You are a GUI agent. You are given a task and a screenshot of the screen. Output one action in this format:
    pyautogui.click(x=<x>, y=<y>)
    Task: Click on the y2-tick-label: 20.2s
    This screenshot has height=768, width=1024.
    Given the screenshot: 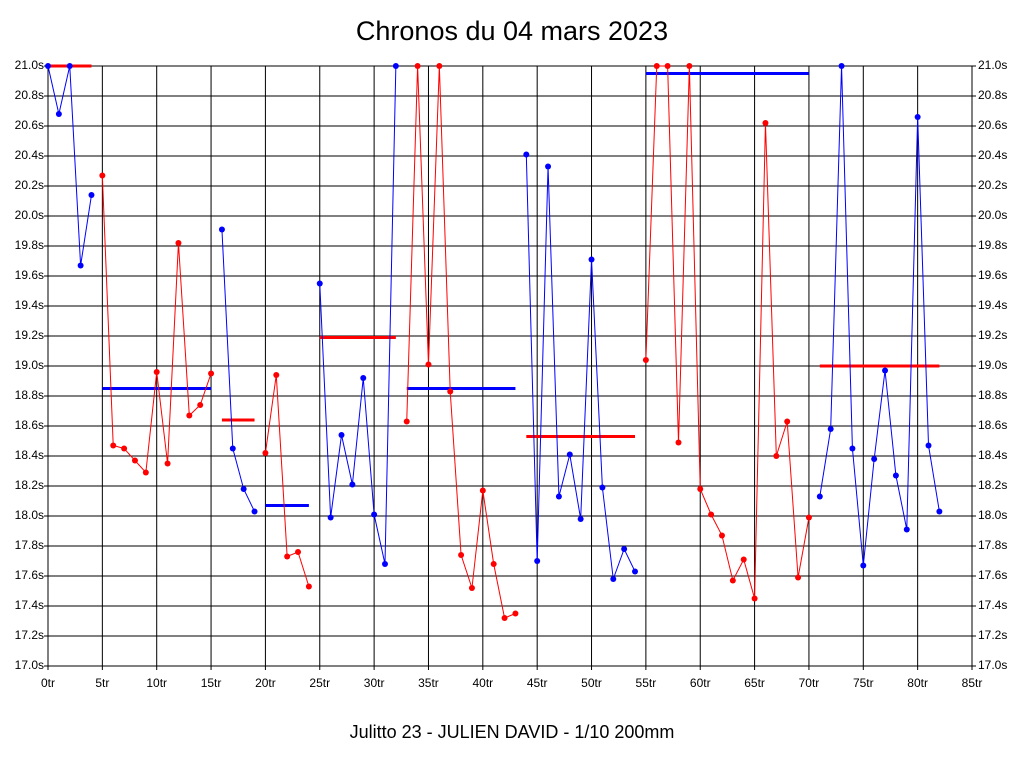 What is the action you would take?
    pyautogui.click(x=992, y=185)
    